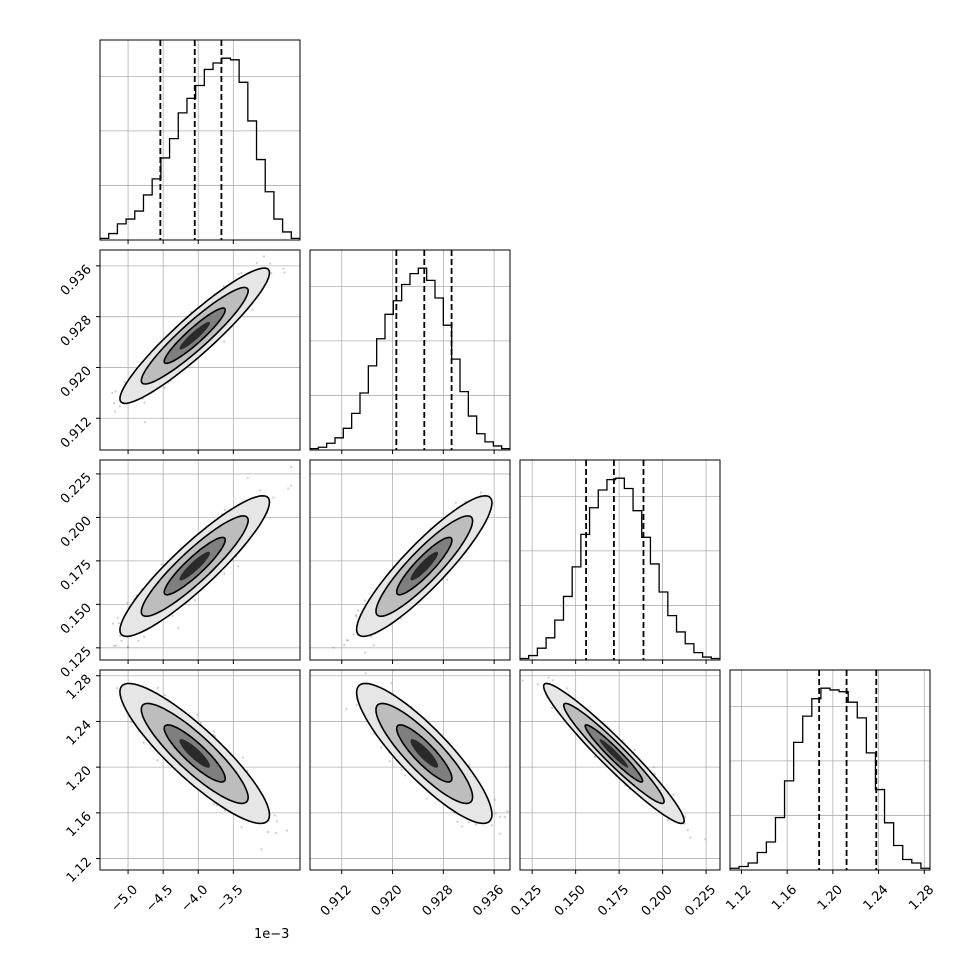 The image size is (970, 970). I want to click on y-tick-label: 0.225, so click(76, 488).